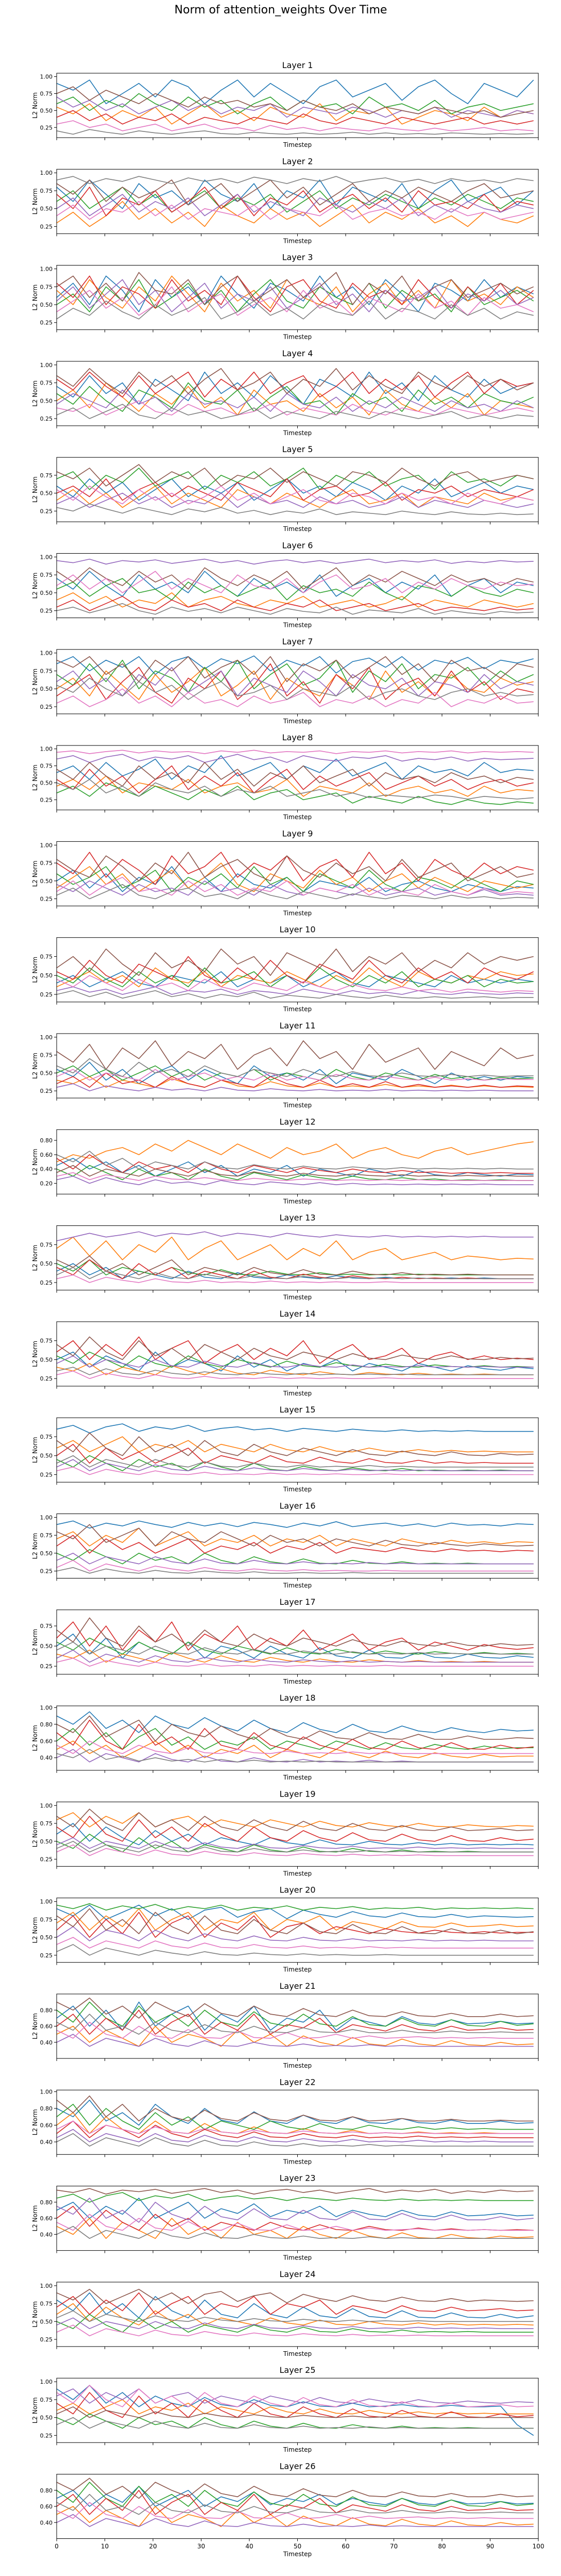 The image size is (561, 2576). Describe the element at coordinates (297, 2546) in the screenshot. I see `x-tick-label: 50` at that location.